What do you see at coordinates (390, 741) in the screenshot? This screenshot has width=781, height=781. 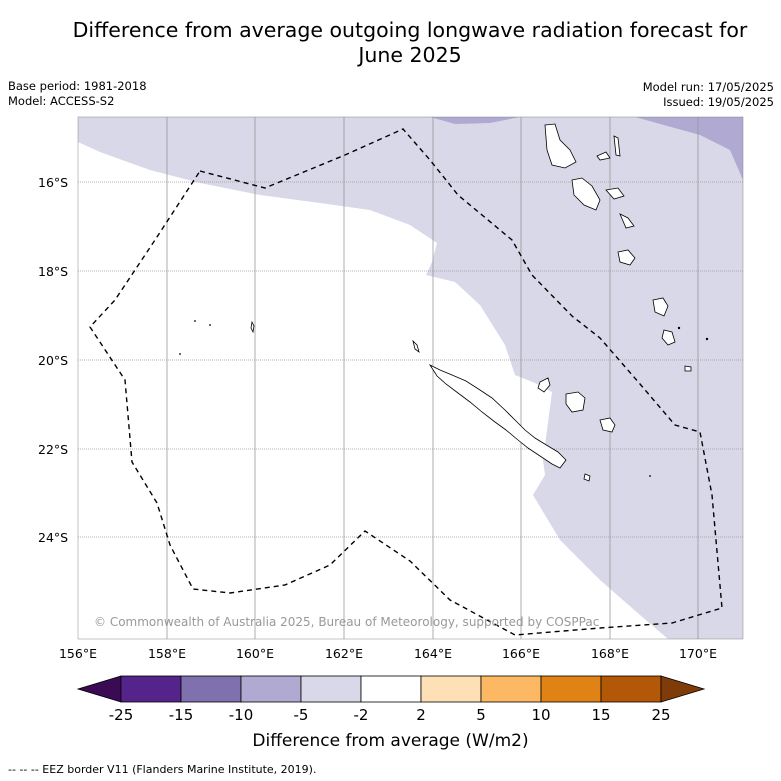 I see `colorbar-title: Difference from average (W/m2)` at bounding box center [390, 741].